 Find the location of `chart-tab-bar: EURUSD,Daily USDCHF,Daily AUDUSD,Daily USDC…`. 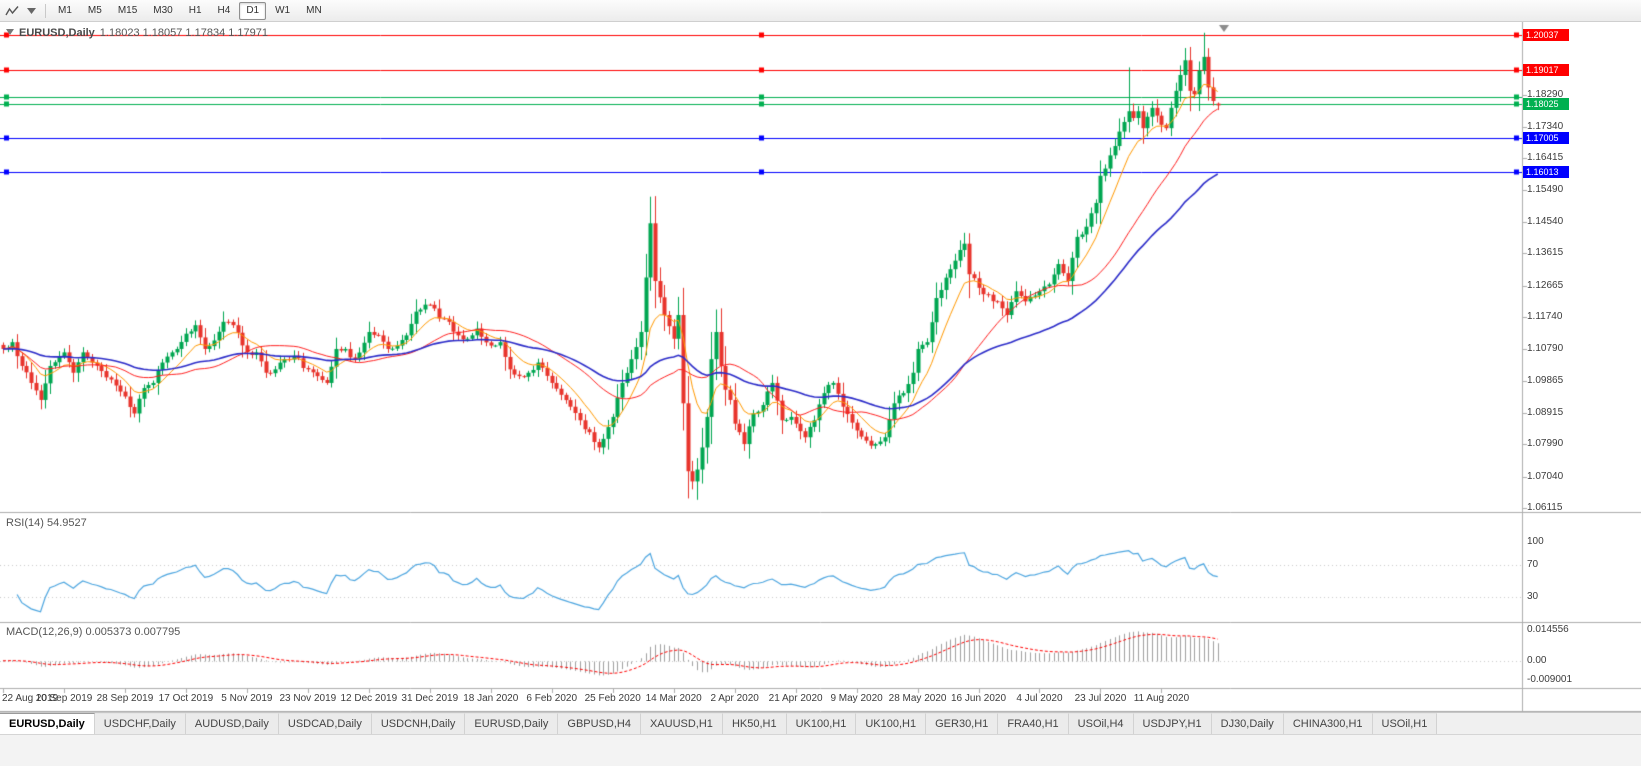

chart-tab-bar: EURUSD,Daily USDCHF,Daily AUDUSD,Daily USDC… is located at coordinates (820, 723).